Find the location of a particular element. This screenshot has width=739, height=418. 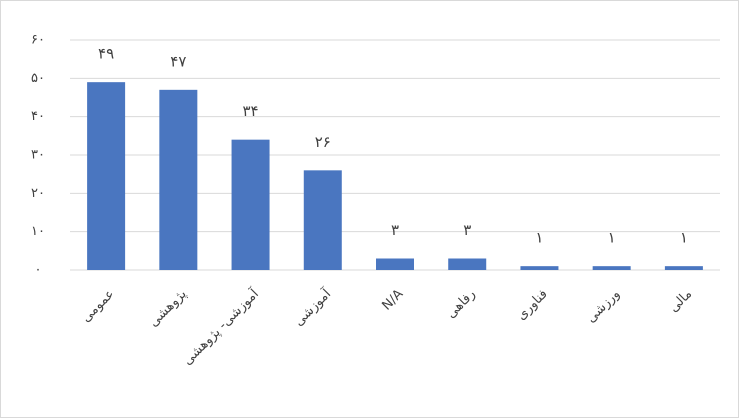

y-tick-label: ۵۰ is located at coordinates (38, 78).